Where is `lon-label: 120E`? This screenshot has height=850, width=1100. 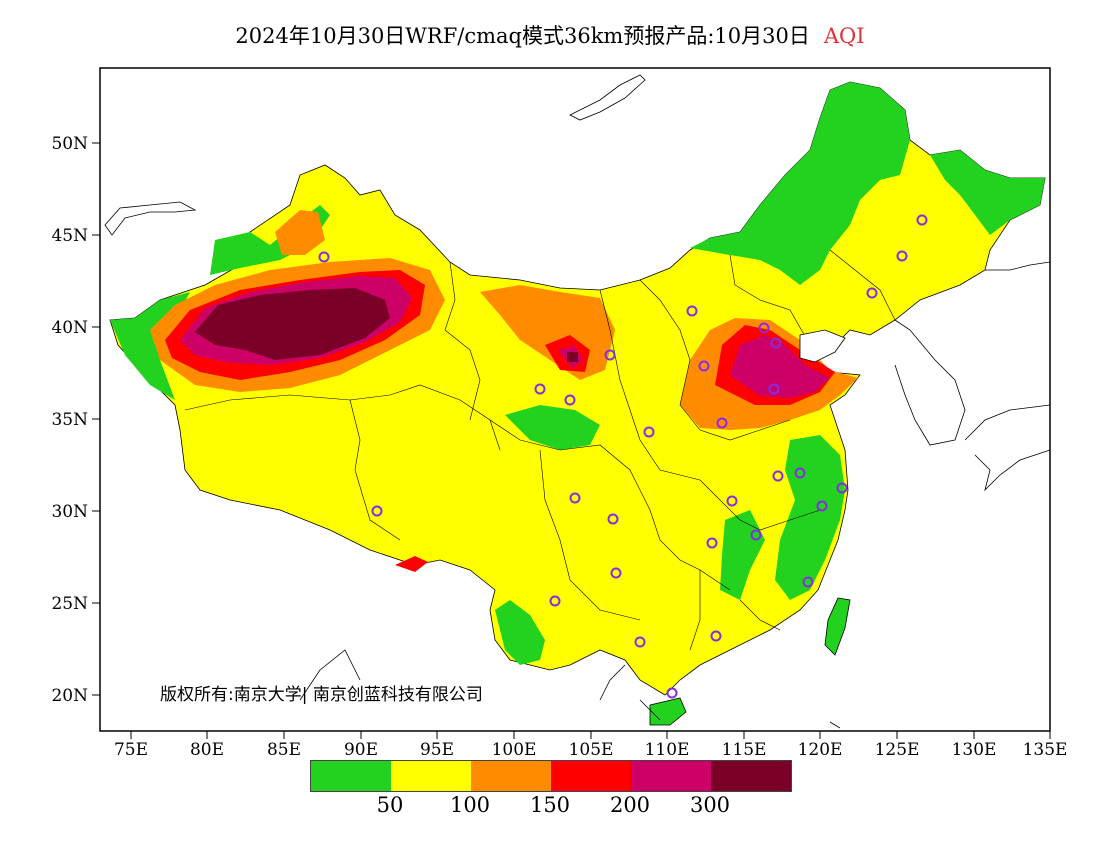
lon-label: 120E is located at coordinates (820, 750).